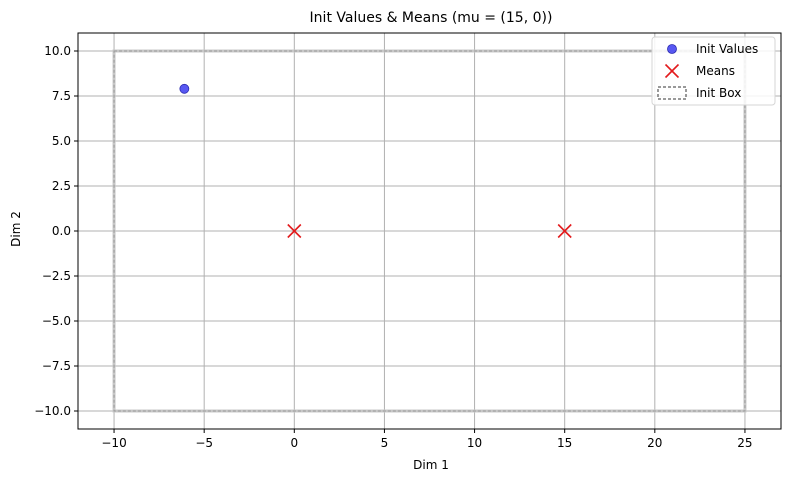 The width and height of the screenshot is (790, 482). I want to click on x-tick-label: 5, so click(385, 443).